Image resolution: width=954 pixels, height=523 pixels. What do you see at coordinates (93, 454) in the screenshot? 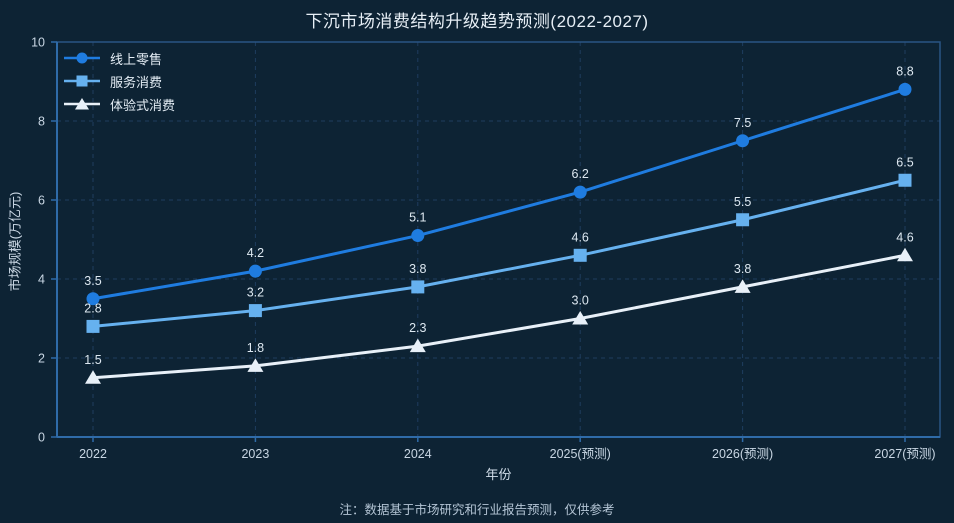
I see `x-tick-label-0: 2022` at bounding box center [93, 454].